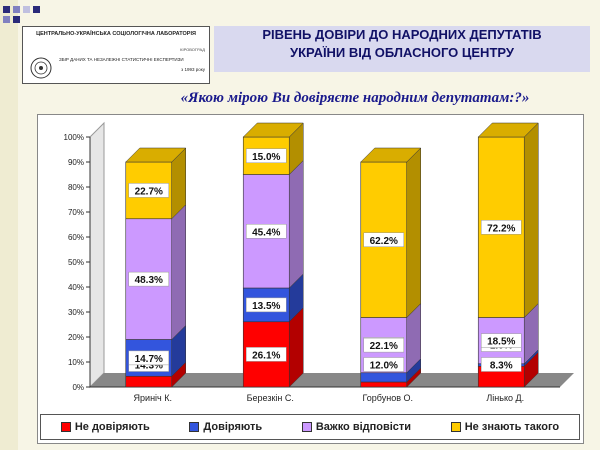  I want to click on logo-since: з 1993 року, so click(193, 69).